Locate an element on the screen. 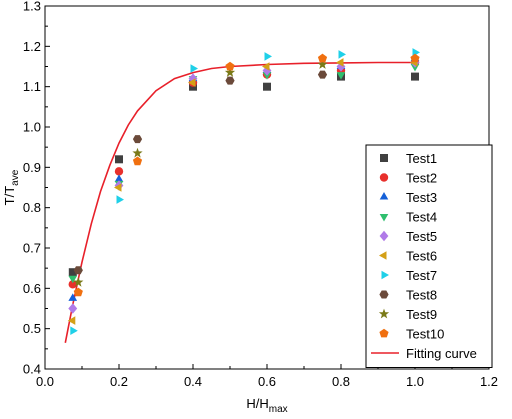 The height and width of the screenshot is (419, 512). legend-label: Test3 is located at coordinates (421, 197).